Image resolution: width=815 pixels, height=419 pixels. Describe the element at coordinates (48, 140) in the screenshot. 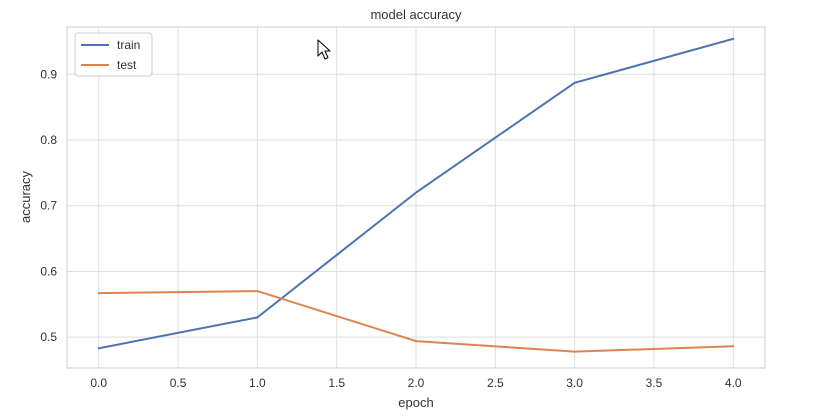

I see `y-tick-label: 0.8` at that location.